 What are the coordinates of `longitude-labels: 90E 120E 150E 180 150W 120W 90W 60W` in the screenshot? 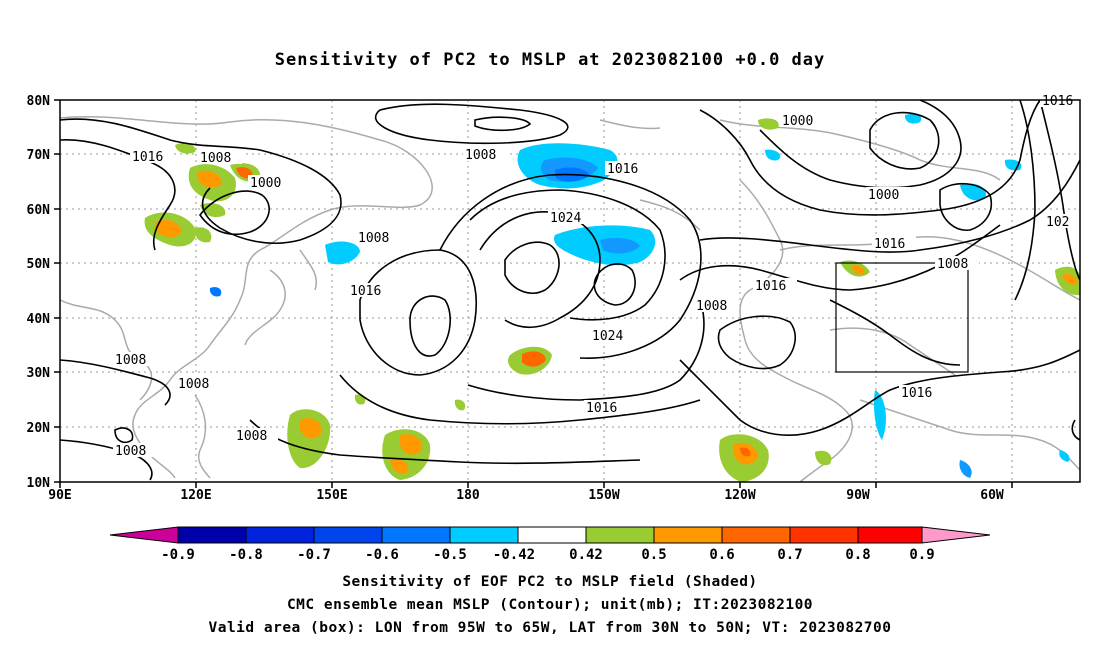 It's located at (526, 495).